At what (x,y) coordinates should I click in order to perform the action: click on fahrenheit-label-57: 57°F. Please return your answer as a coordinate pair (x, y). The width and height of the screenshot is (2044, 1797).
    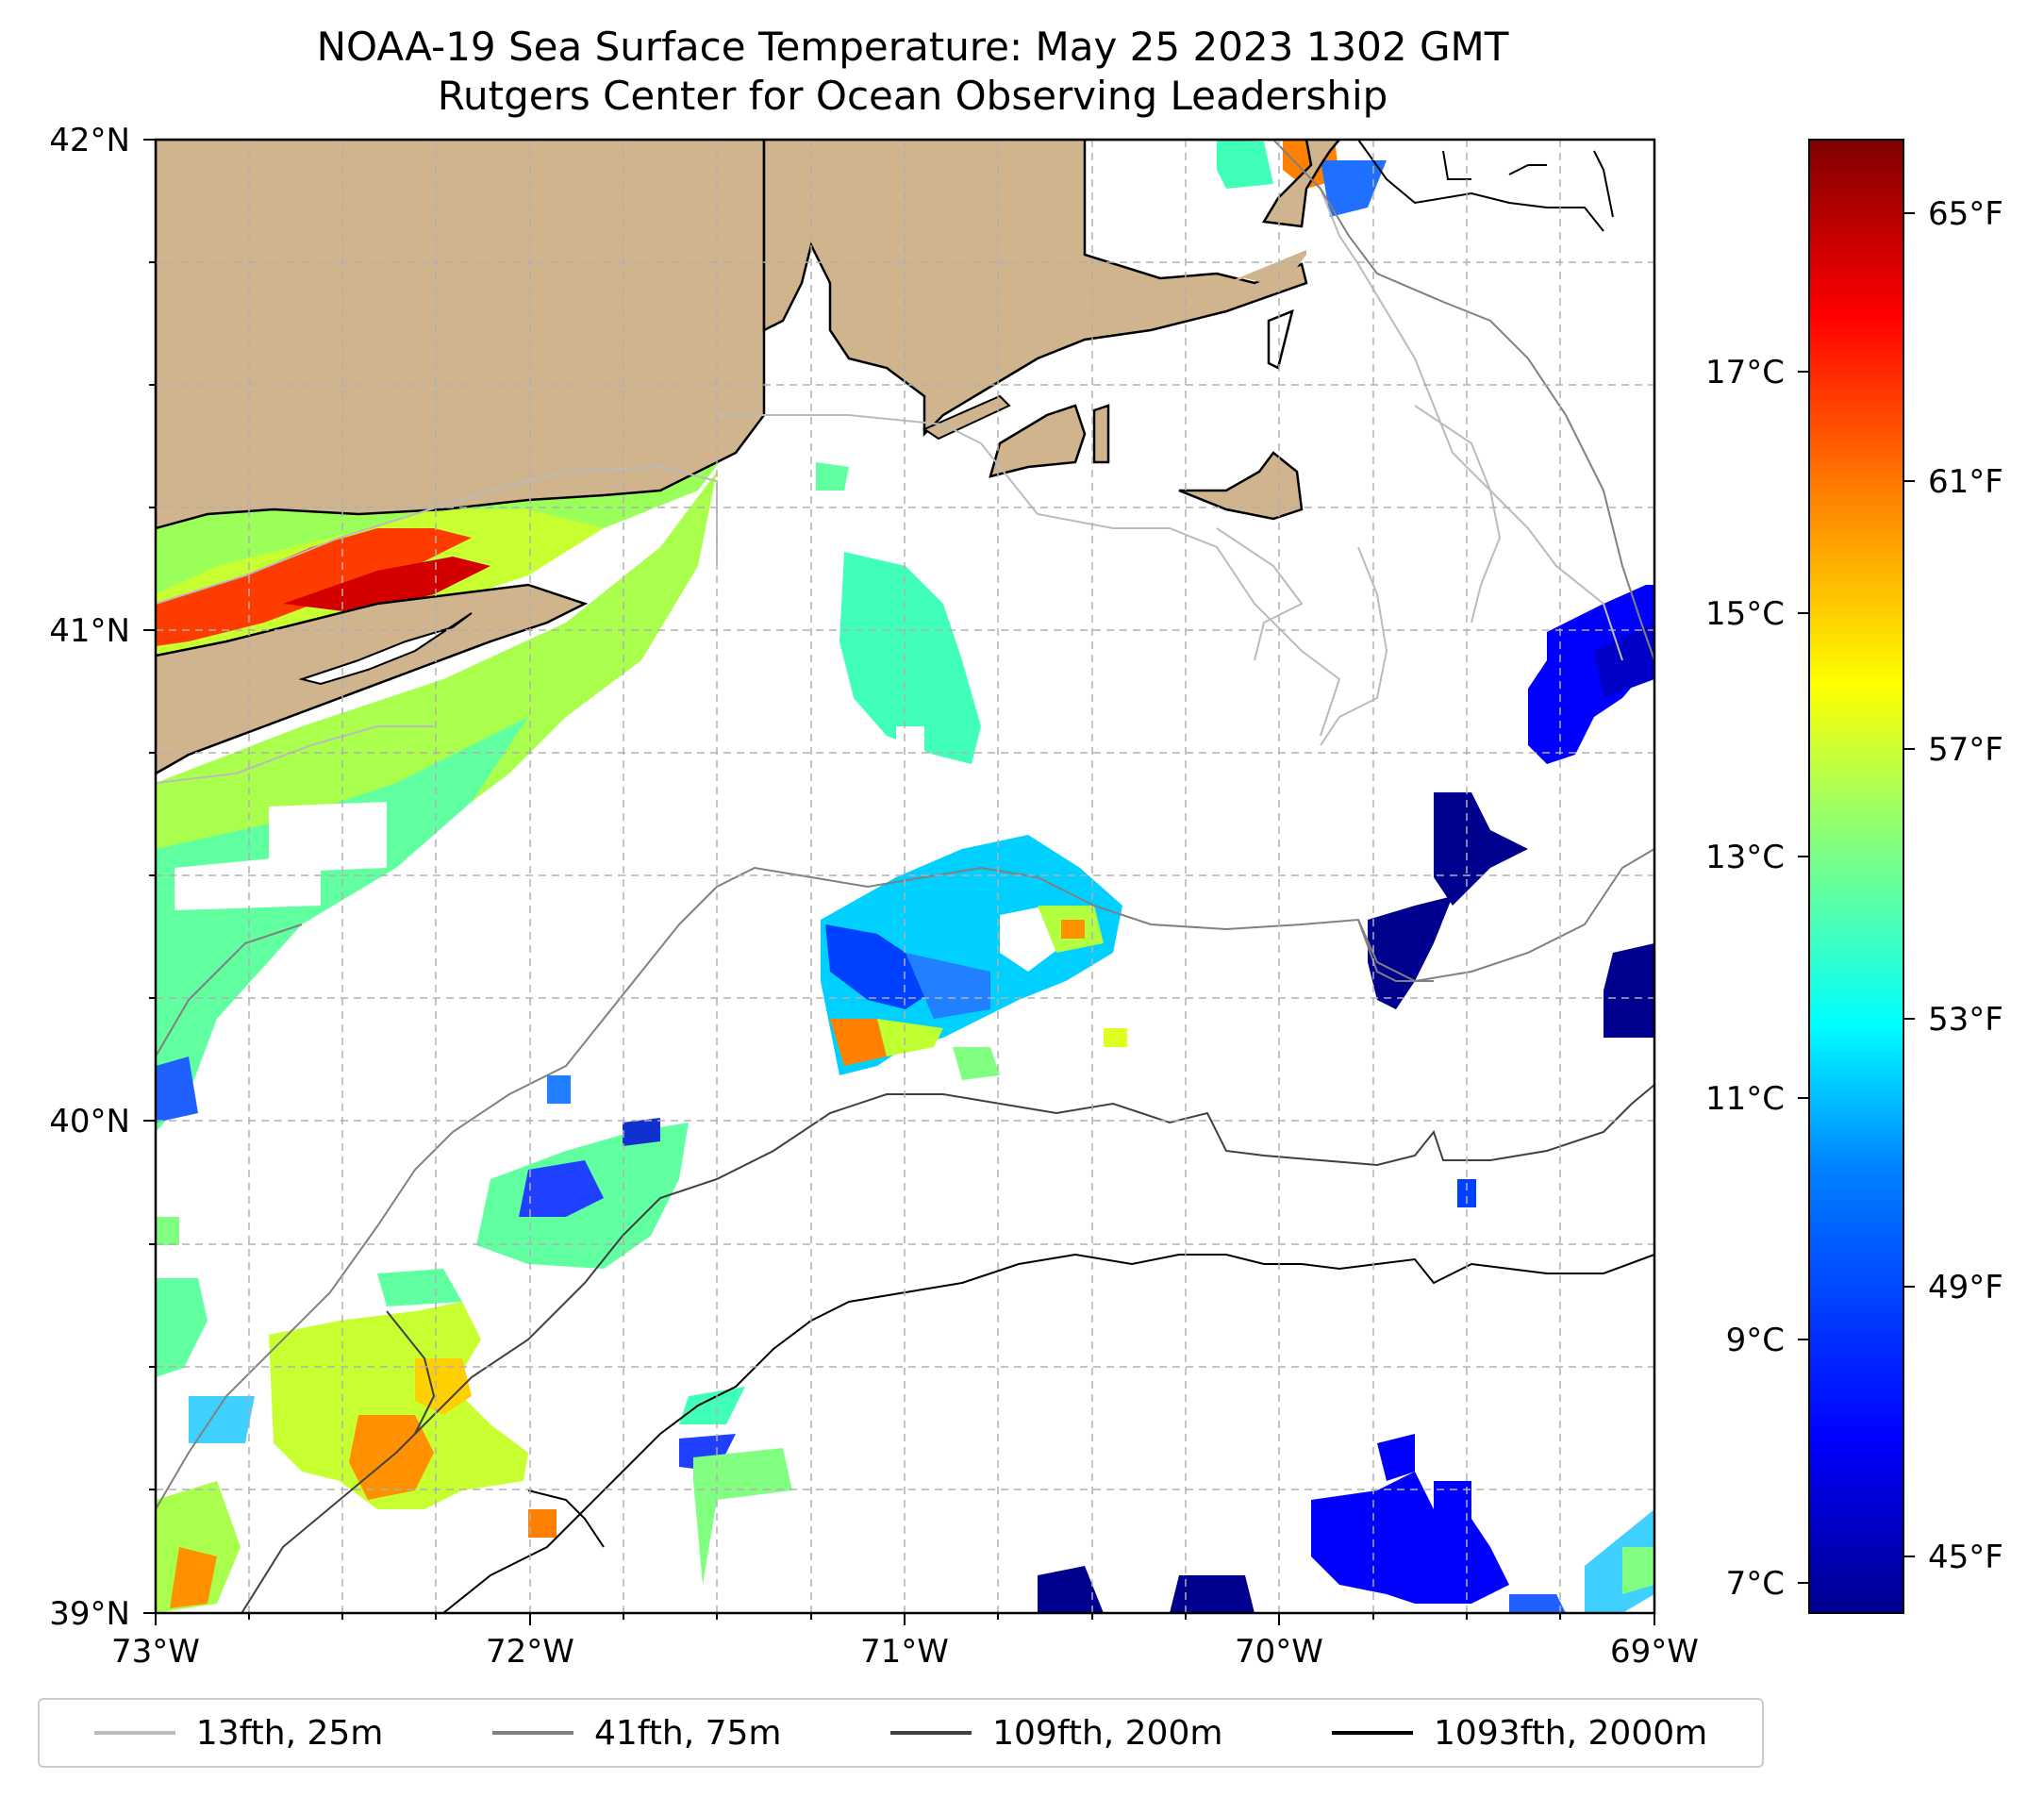
    Looking at the image, I should click on (1965, 750).